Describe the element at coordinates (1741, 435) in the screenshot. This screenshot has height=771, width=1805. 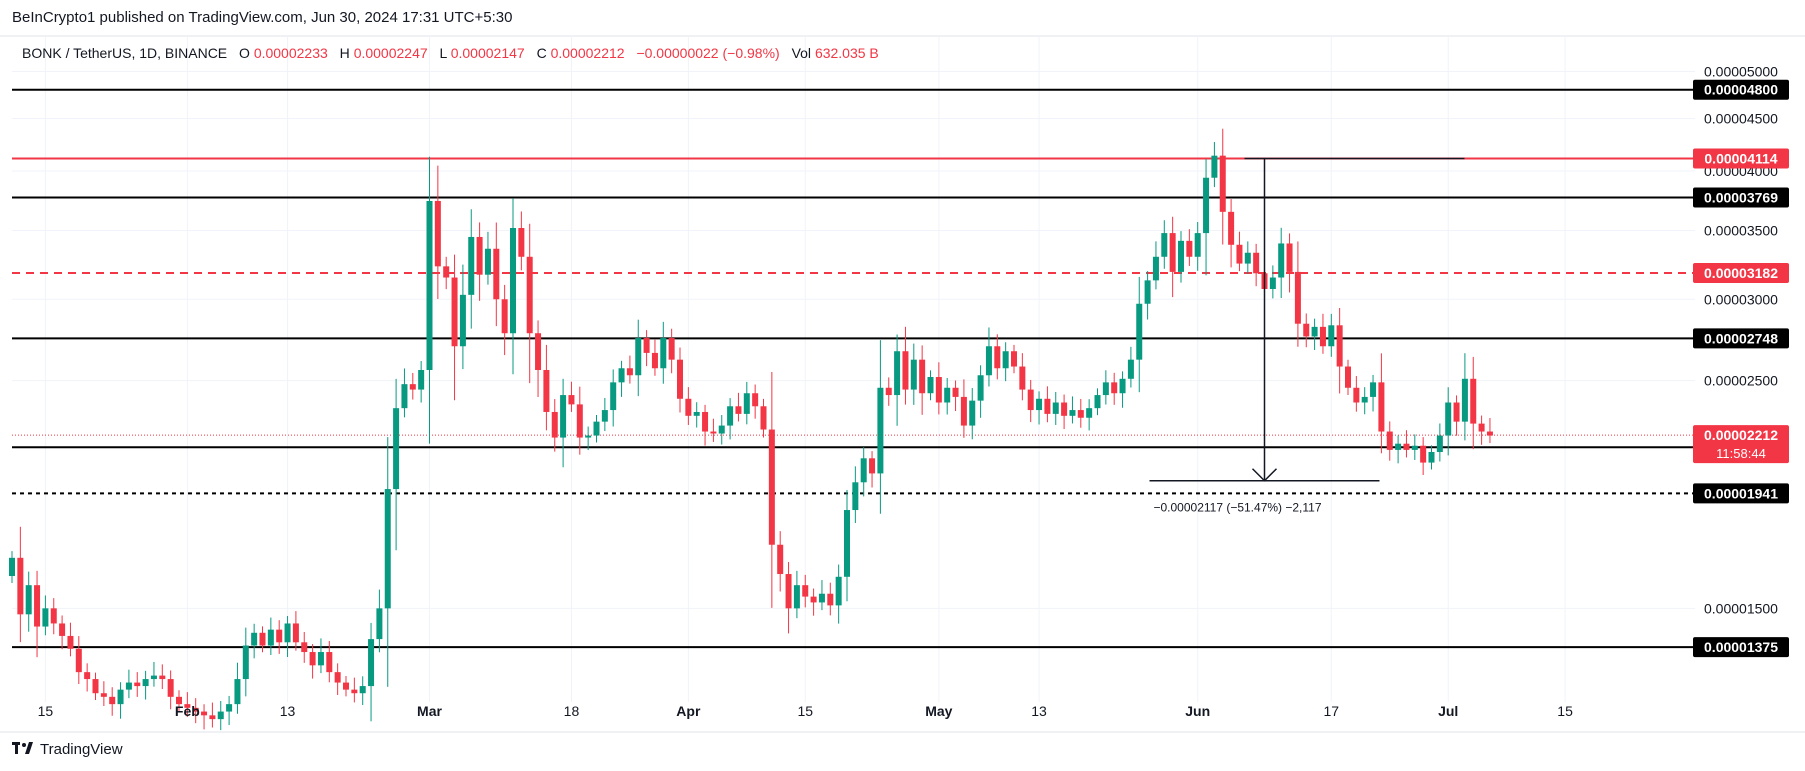
I see `last-price-label: 0.00002212` at that location.